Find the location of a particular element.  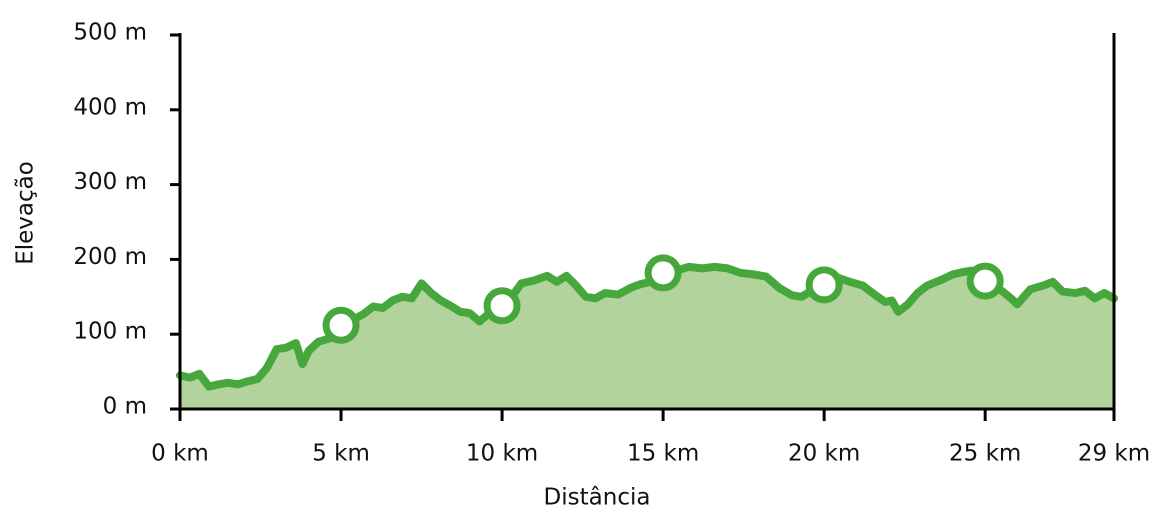

y-tick-label: 200 m is located at coordinates (110, 257).